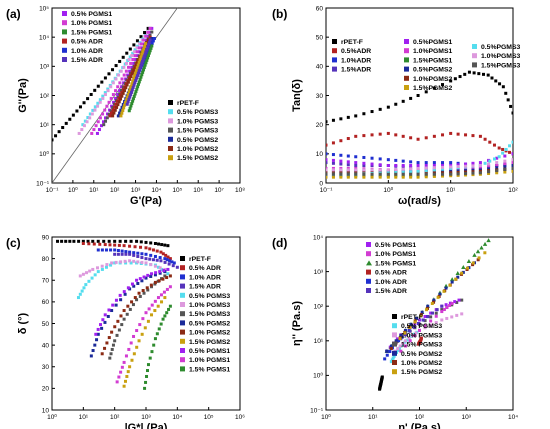  Describe the element at coordinates (356, 60) in the screenshot. I see `legend-label: 1.0%ADR` at that location.